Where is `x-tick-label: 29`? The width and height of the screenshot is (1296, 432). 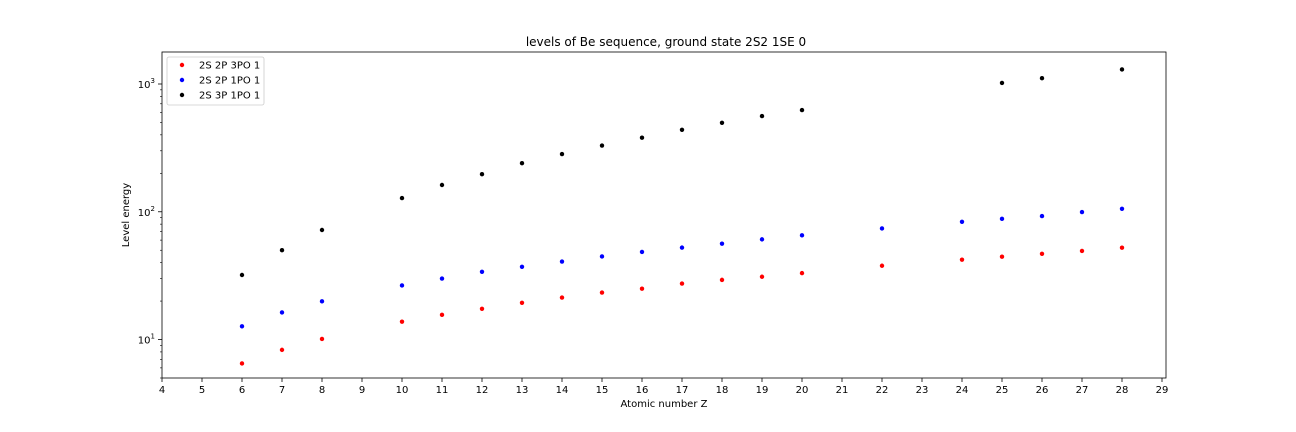
x-tick-label: 29 is located at coordinates (1162, 390).